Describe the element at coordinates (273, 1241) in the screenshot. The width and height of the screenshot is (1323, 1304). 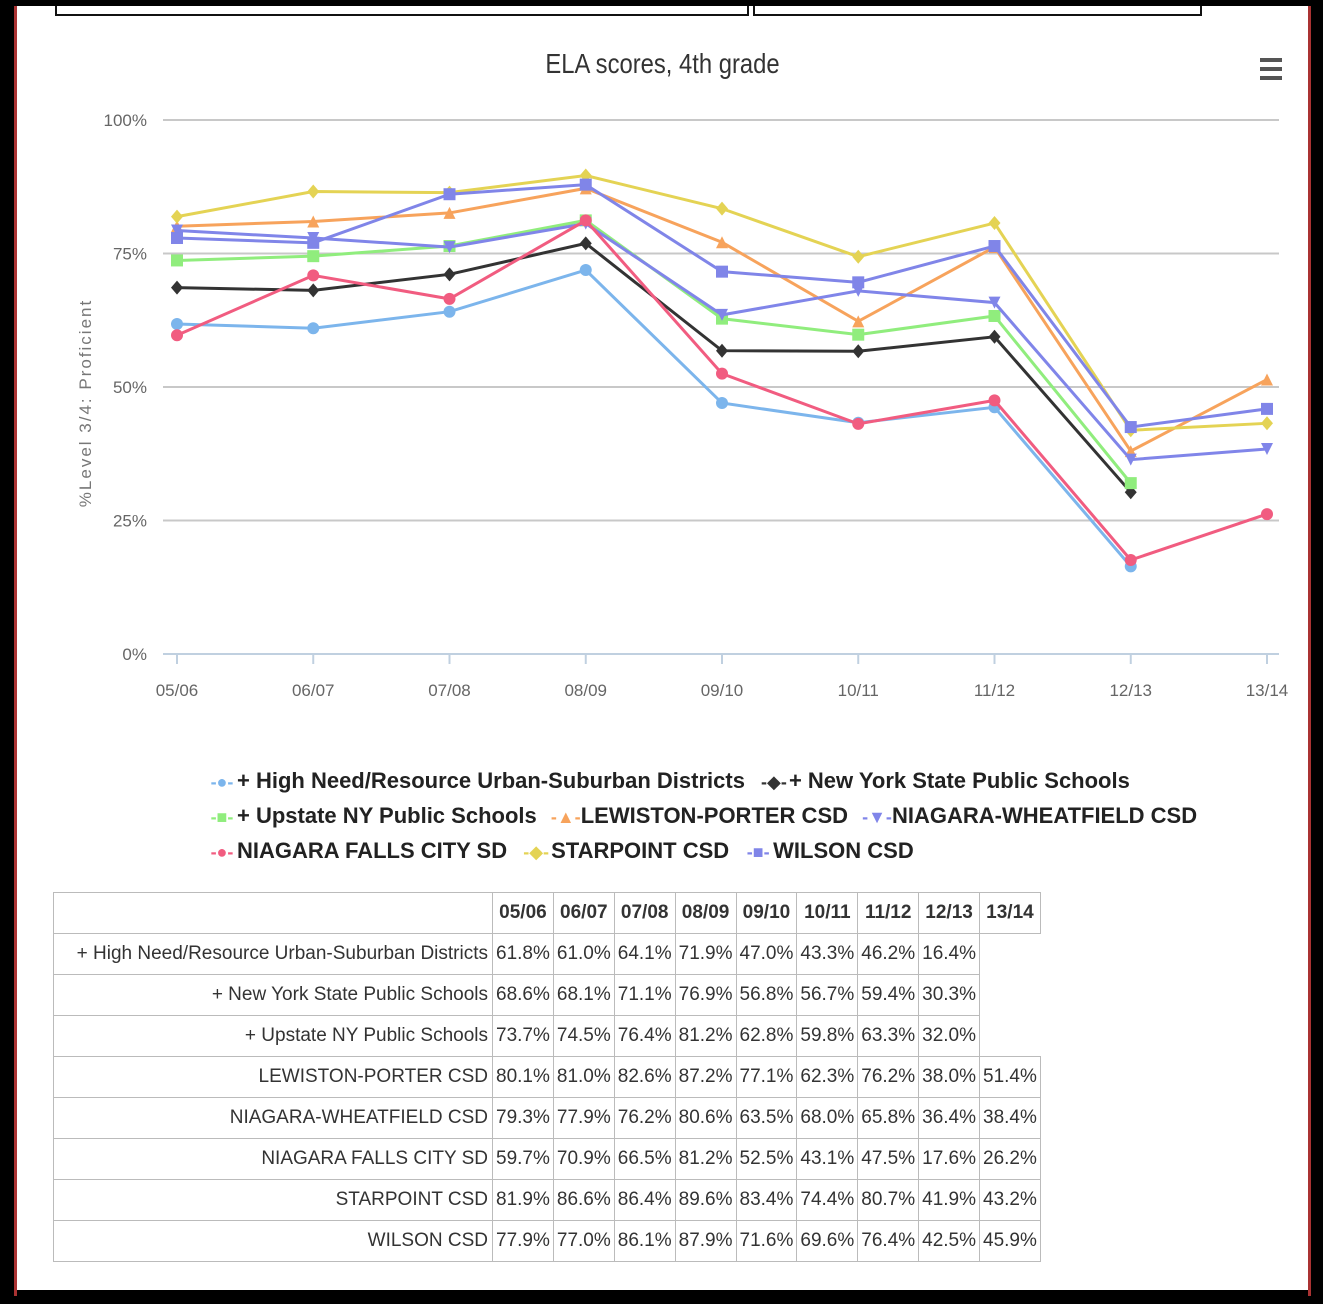
I see `row-label: WILSON CSD` at that location.